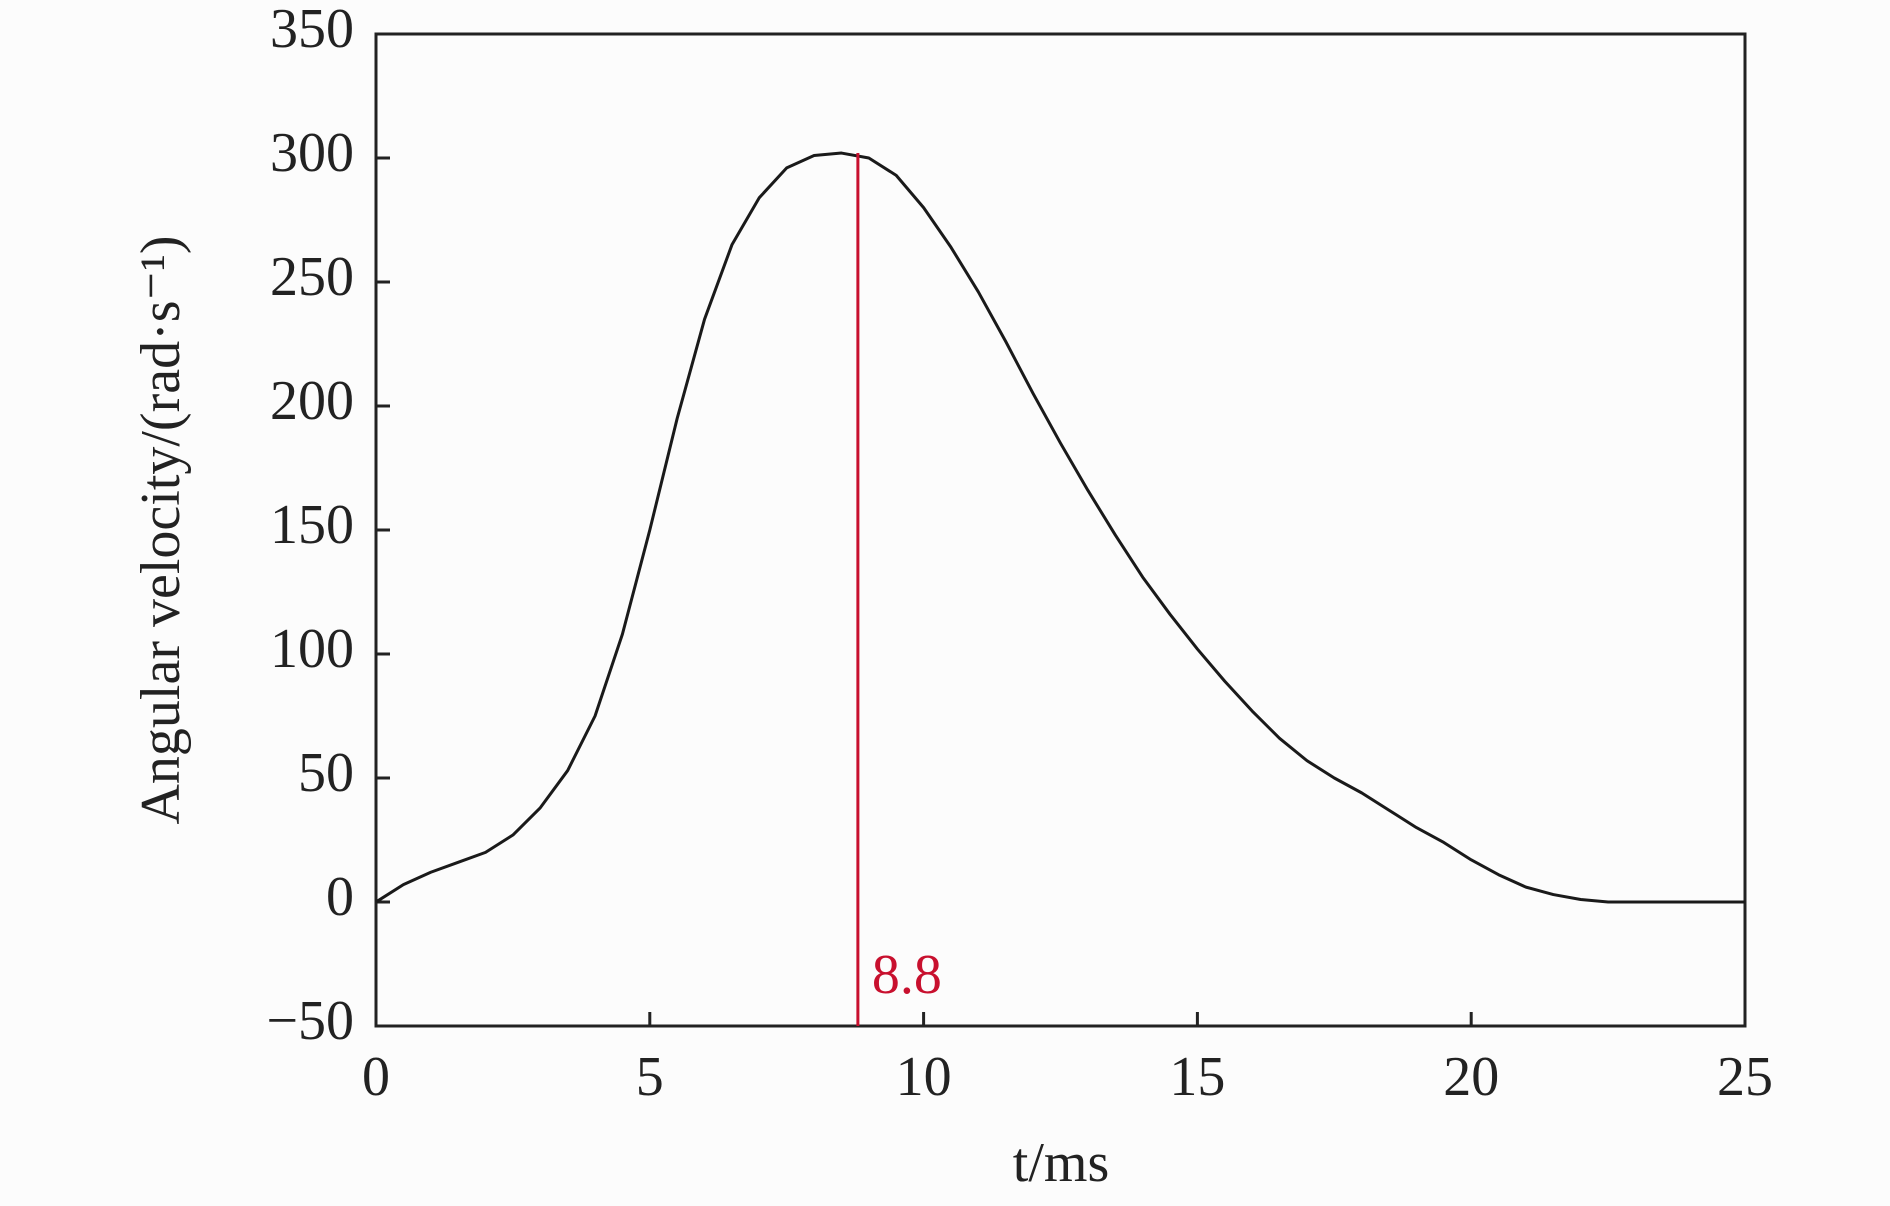 This screenshot has height=1206, width=1890. Describe the element at coordinates (312, 525) in the screenshot. I see `y-tick-label: 150` at that location.